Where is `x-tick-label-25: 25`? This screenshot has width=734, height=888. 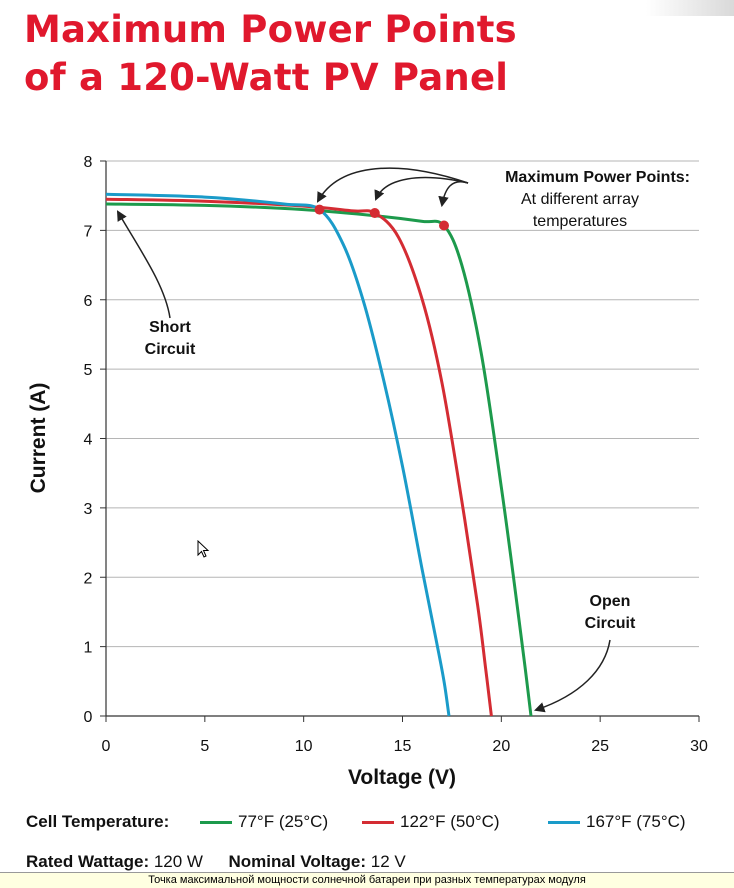
x-tick-label-25: 25 is located at coordinates (600, 746).